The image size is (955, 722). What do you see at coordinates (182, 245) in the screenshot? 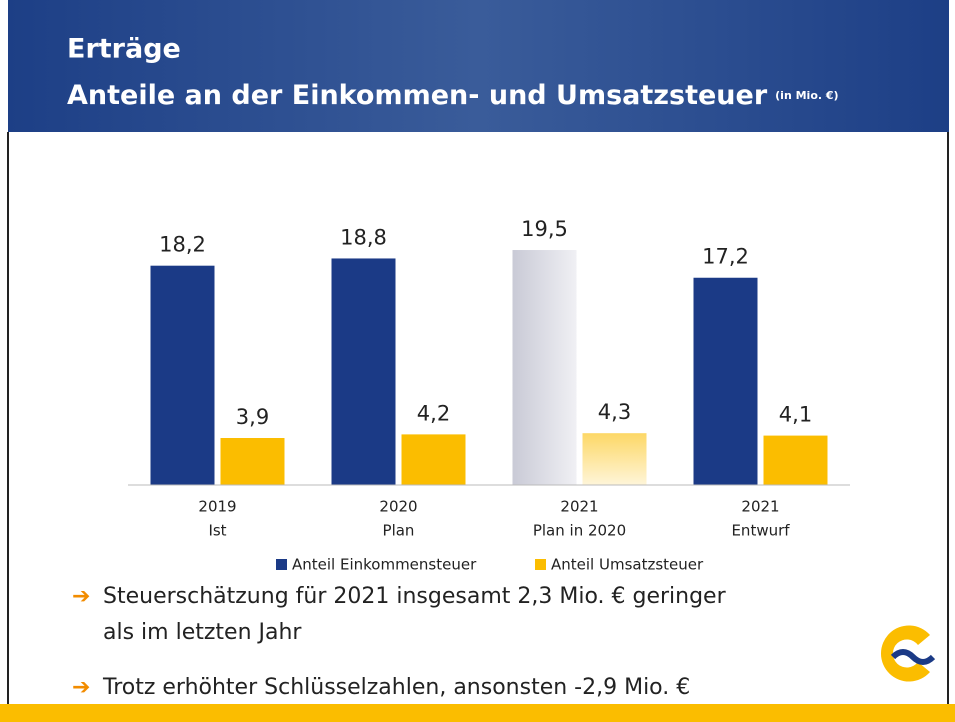
I see `value-label: 18,2` at bounding box center [182, 245].